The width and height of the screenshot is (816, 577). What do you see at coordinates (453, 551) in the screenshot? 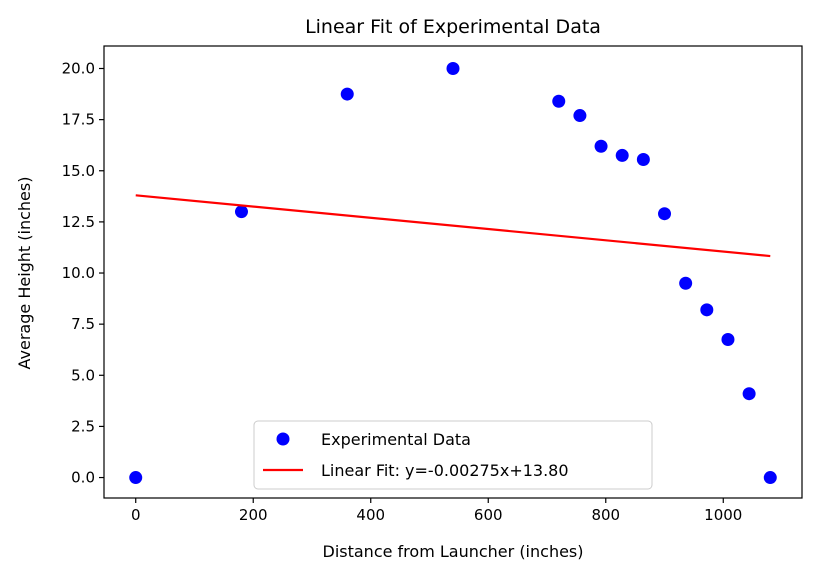
I see `x-axis-label: Distance from Launcher (inches)` at bounding box center [453, 551].